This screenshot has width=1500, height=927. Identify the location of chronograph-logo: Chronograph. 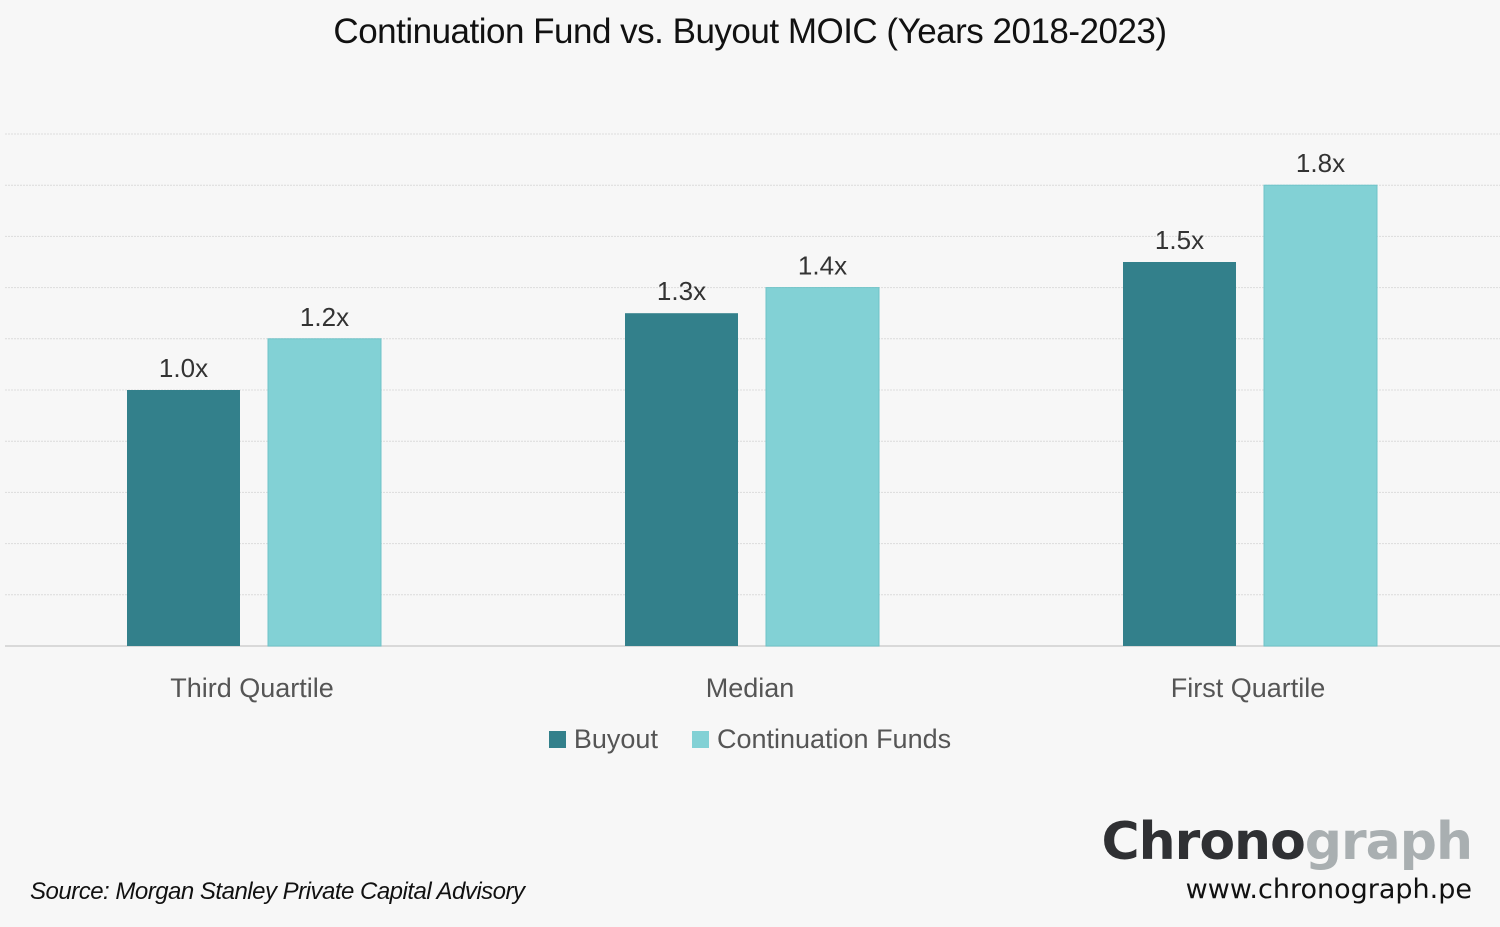
(1287, 842).